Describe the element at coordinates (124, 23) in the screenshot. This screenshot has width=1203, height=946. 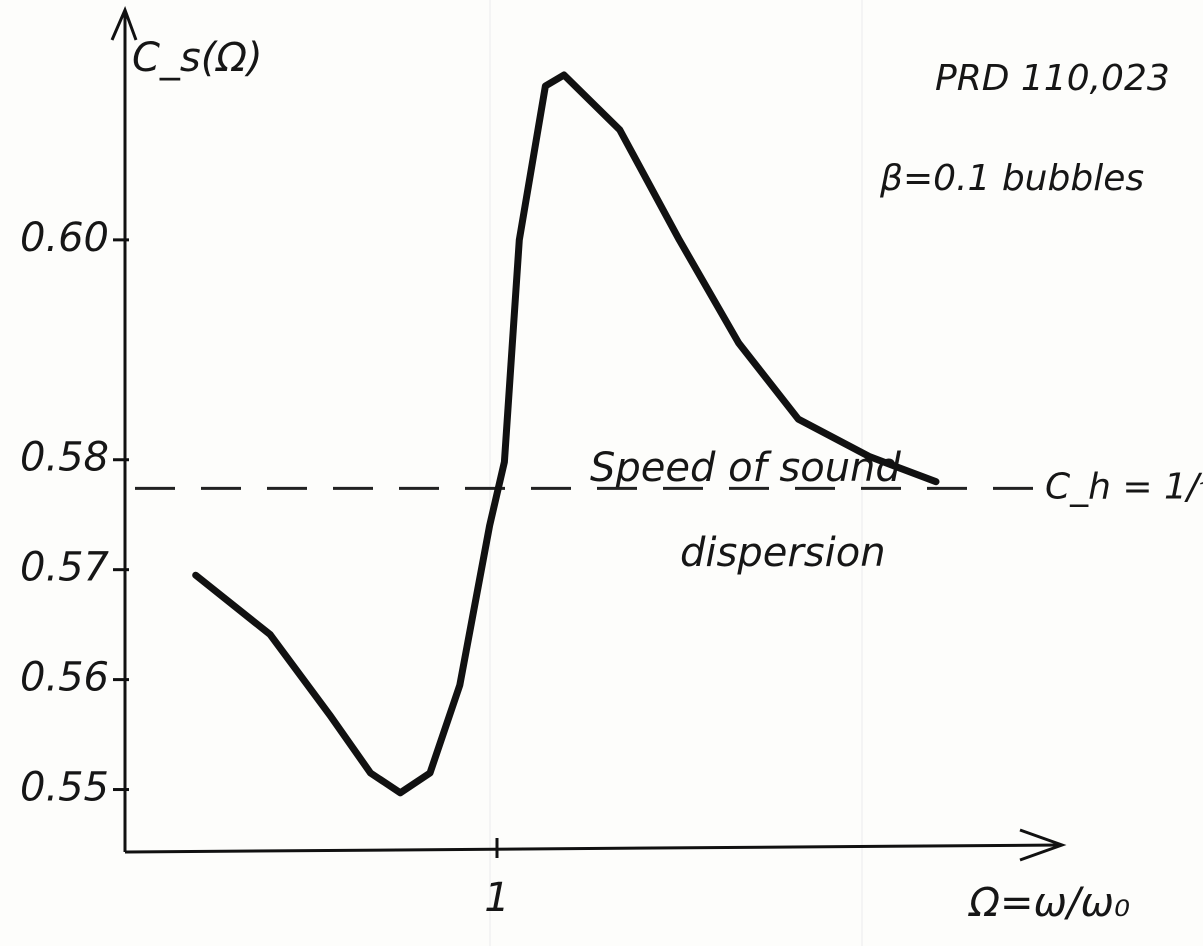
I see `y-axis-arrow` at that location.